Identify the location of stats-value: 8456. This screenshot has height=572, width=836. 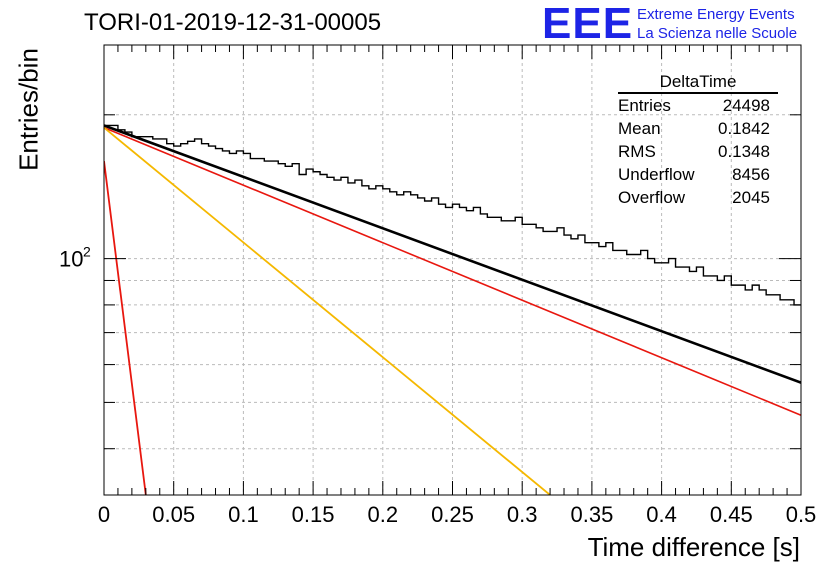
(751, 174).